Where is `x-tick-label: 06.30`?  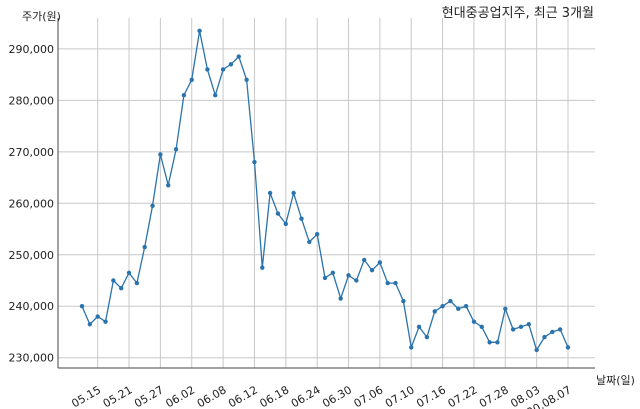
x-tick-label: 06.30 is located at coordinates (337, 396).